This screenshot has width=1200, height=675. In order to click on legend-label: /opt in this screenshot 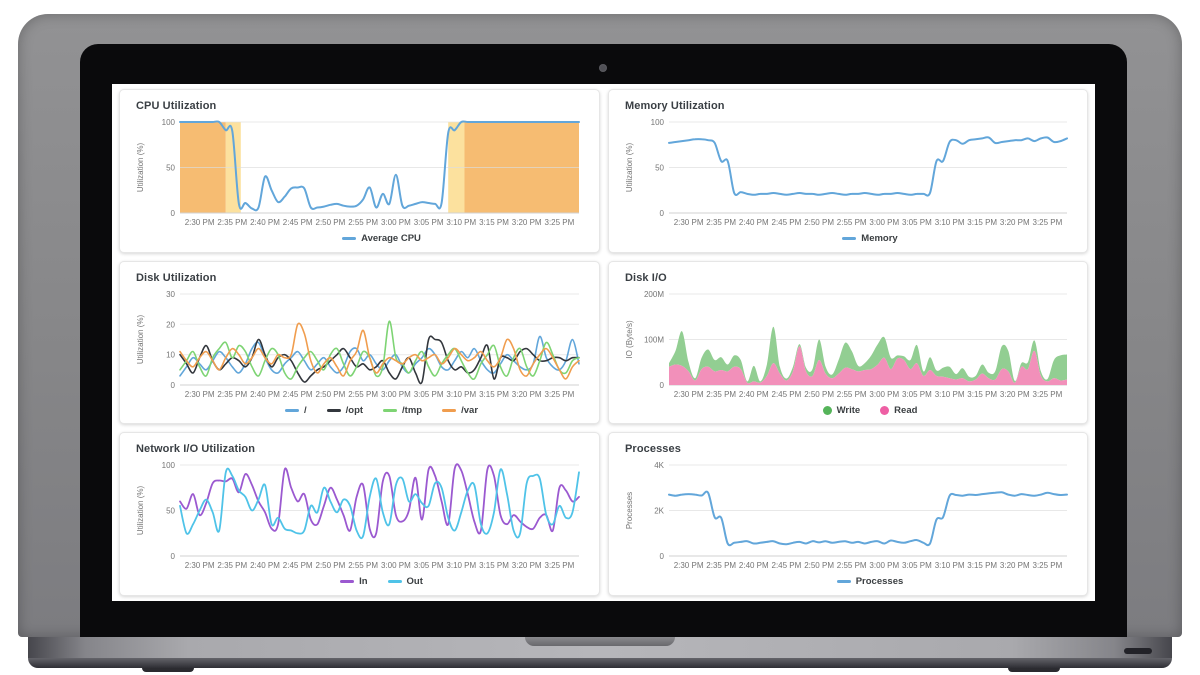, I will do `click(354, 410)`.